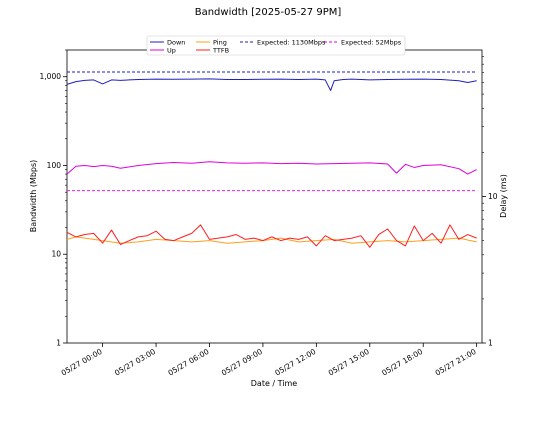  I want to click on y-left-tick-label: 100, so click(54, 165).